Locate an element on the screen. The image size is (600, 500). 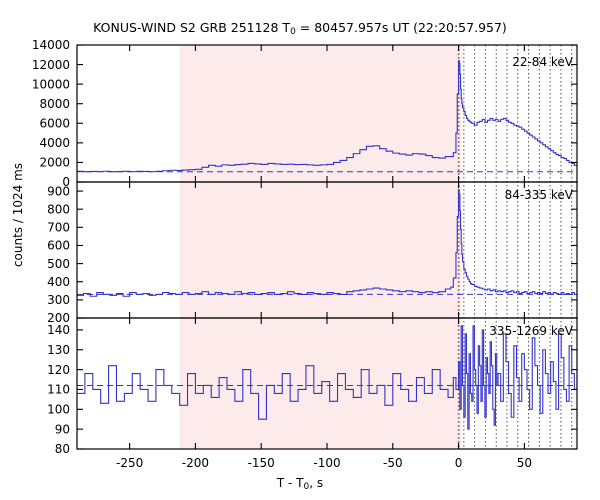
y-tick-label: 130 is located at coordinates (58, 350).